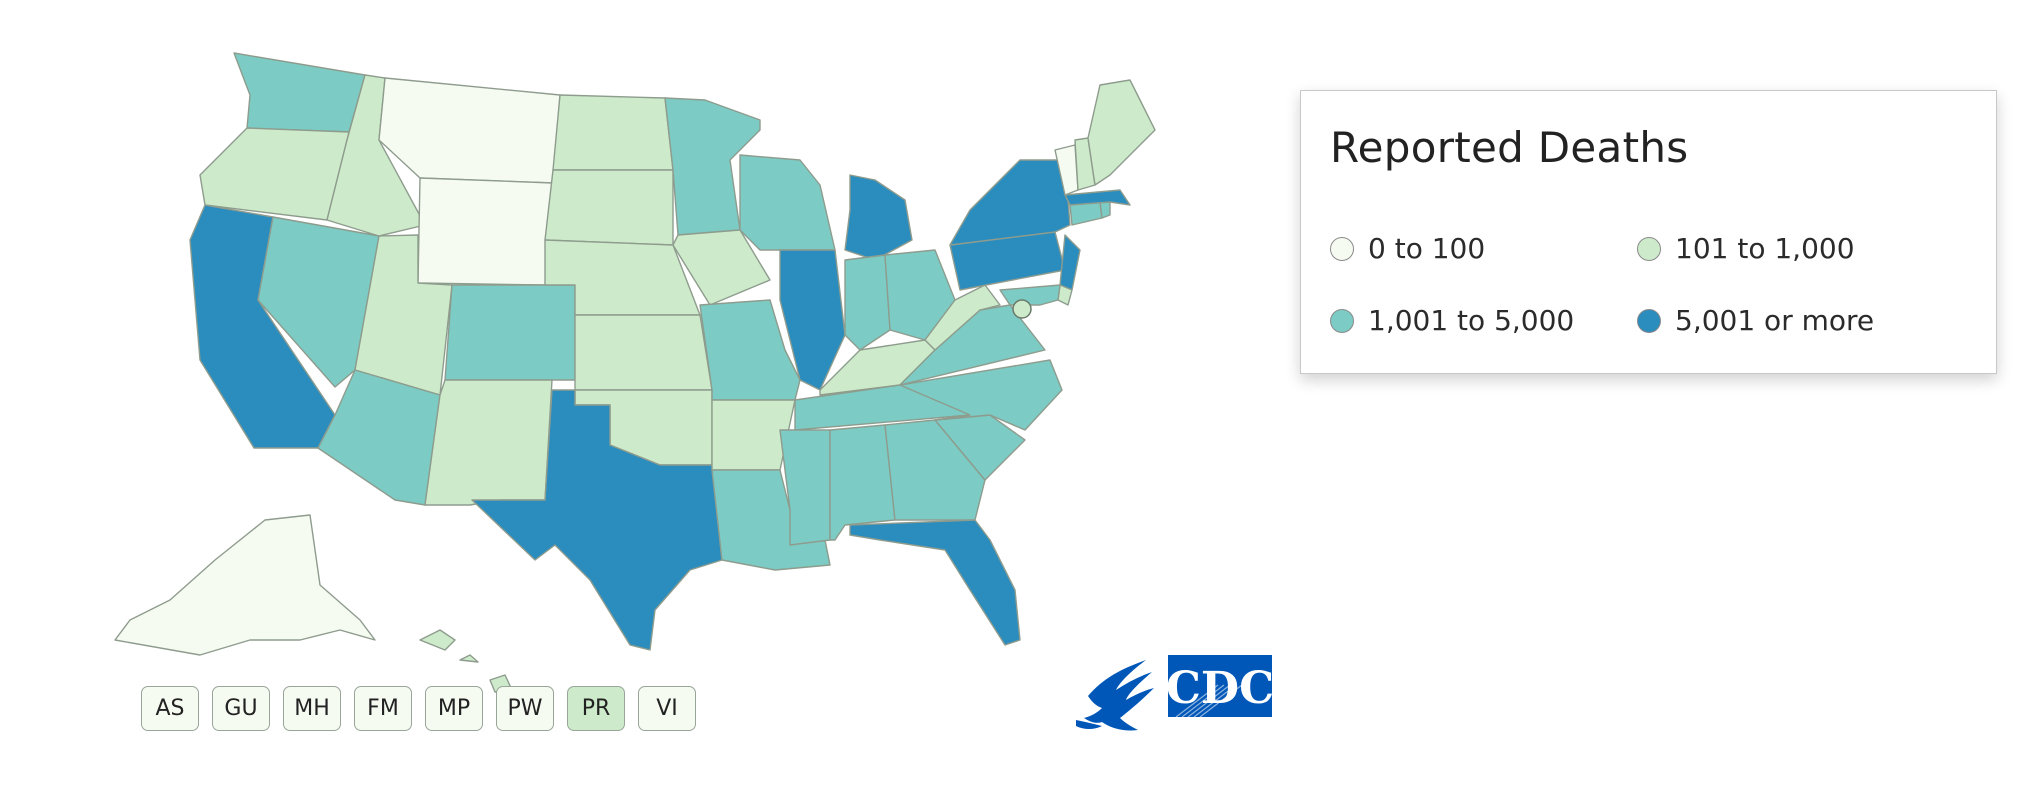 The width and height of the screenshot is (2026, 796). I want to click on state-ct, so click(1086, 213).